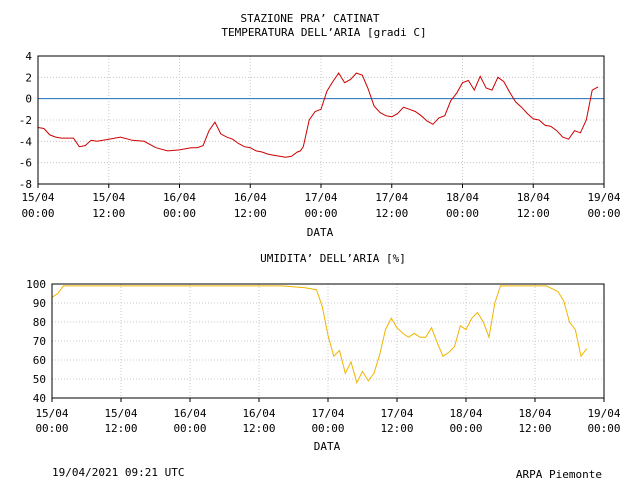 The image size is (640, 480). What do you see at coordinates (323, 32) in the screenshot?
I see `temperature-chart-subtitle: TEMPERATURA DELL’ARIA [gradi C]` at bounding box center [323, 32].